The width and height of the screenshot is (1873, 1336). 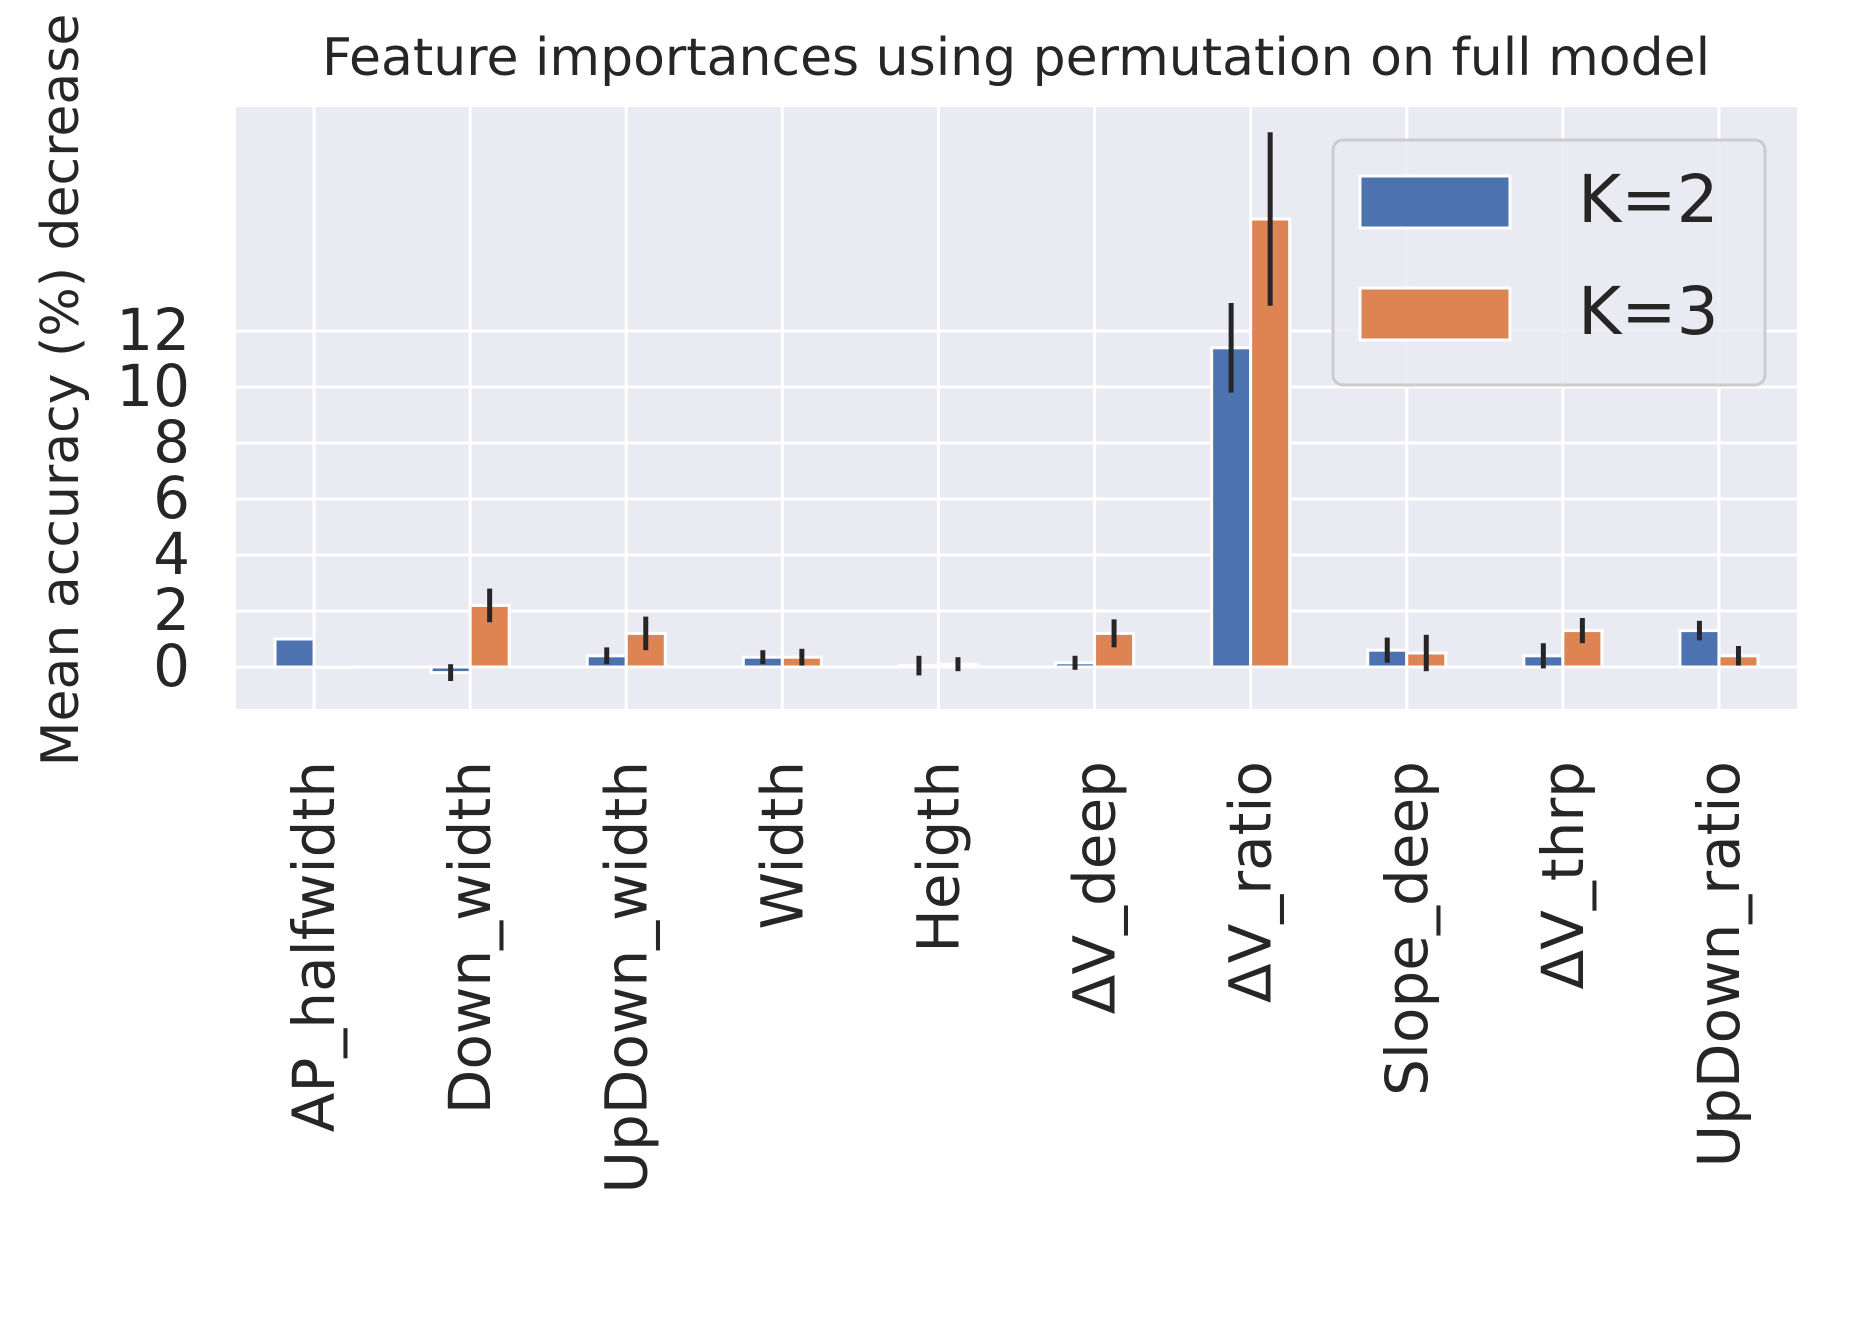 What do you see at coordinates (1648, 311) in the screenshot?
I see `legend-label: K=3` at bounding box center [1648, 311].